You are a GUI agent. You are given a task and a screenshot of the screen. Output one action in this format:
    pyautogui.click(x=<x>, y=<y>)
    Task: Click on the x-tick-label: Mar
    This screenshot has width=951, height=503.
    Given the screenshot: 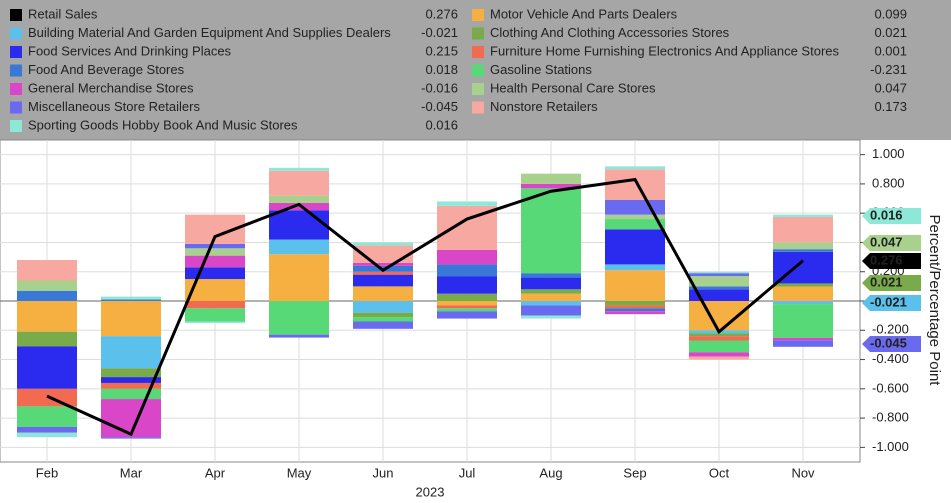 What is the action you would take?
    pyautogui.click(x=131, y=472)
    